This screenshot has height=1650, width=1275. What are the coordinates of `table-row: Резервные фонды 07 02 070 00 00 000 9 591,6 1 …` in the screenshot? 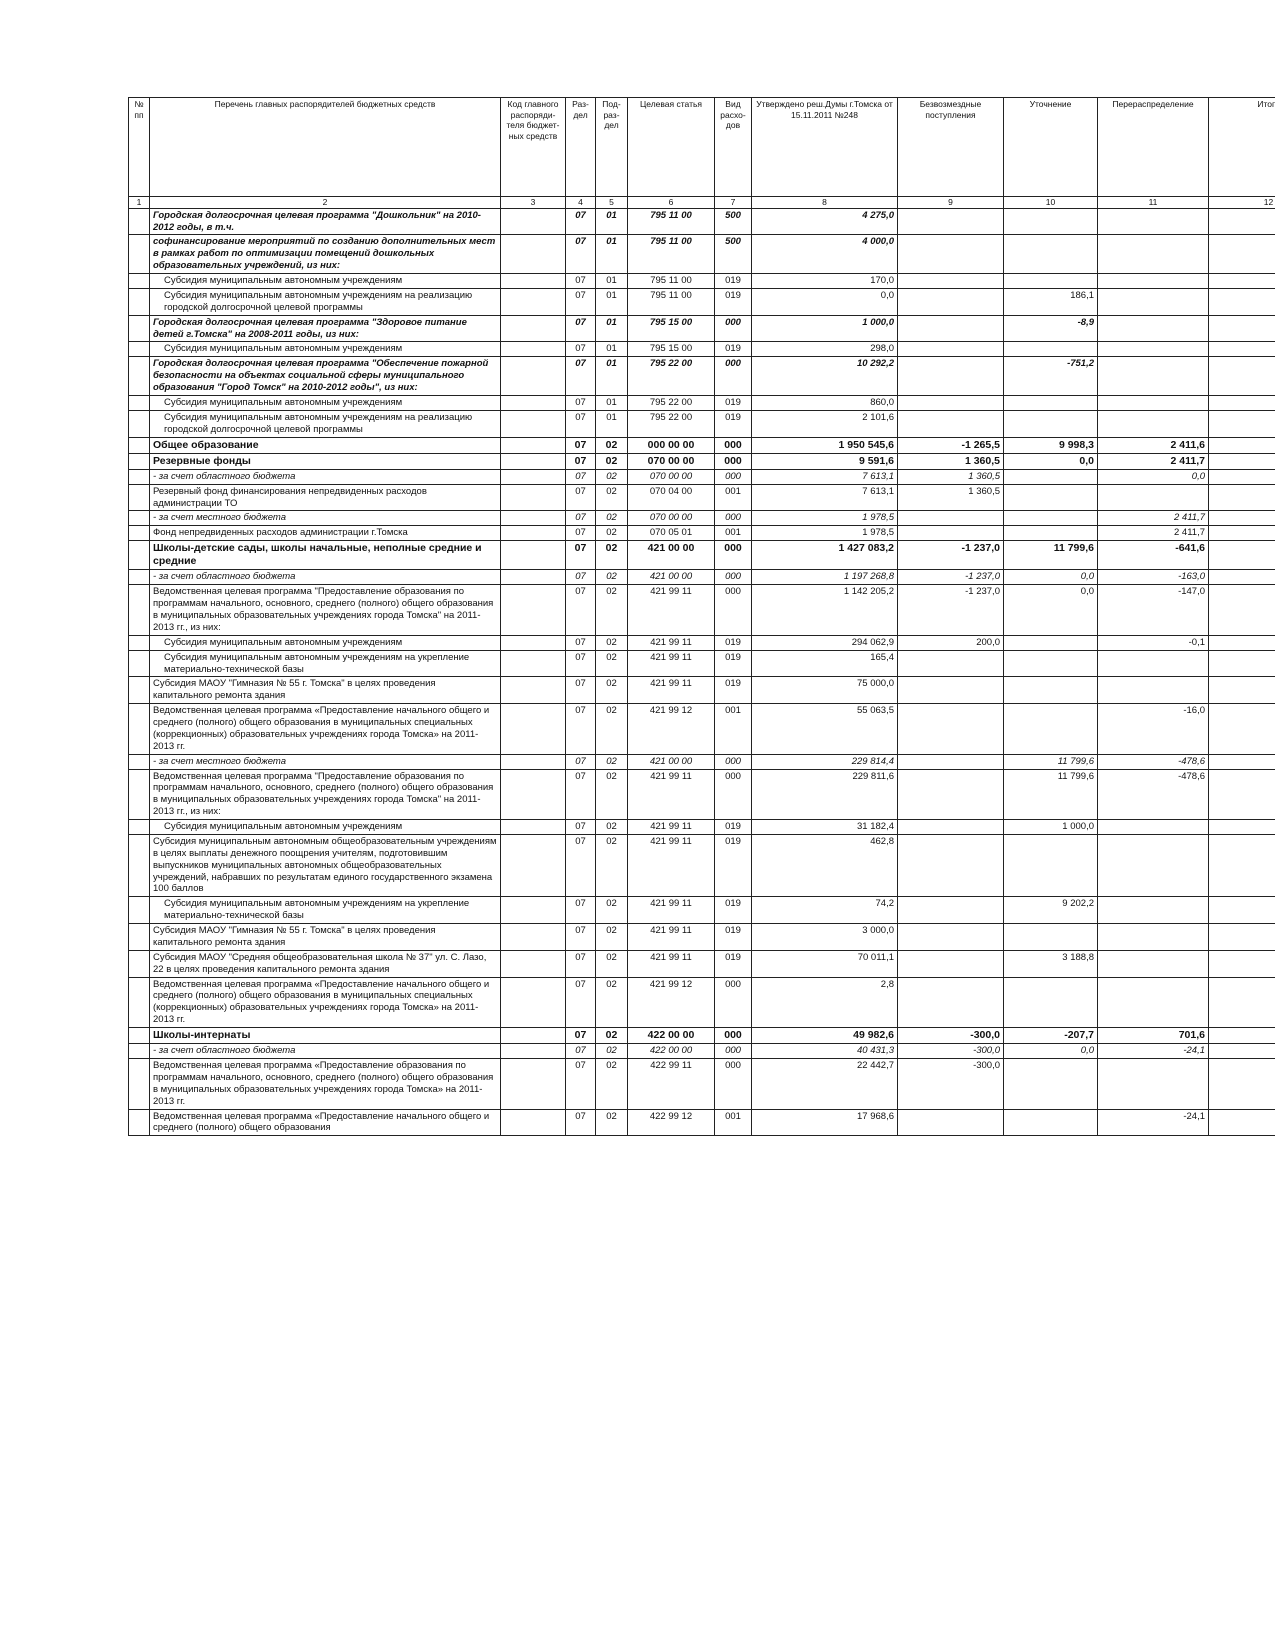 It's located at (701, 461).